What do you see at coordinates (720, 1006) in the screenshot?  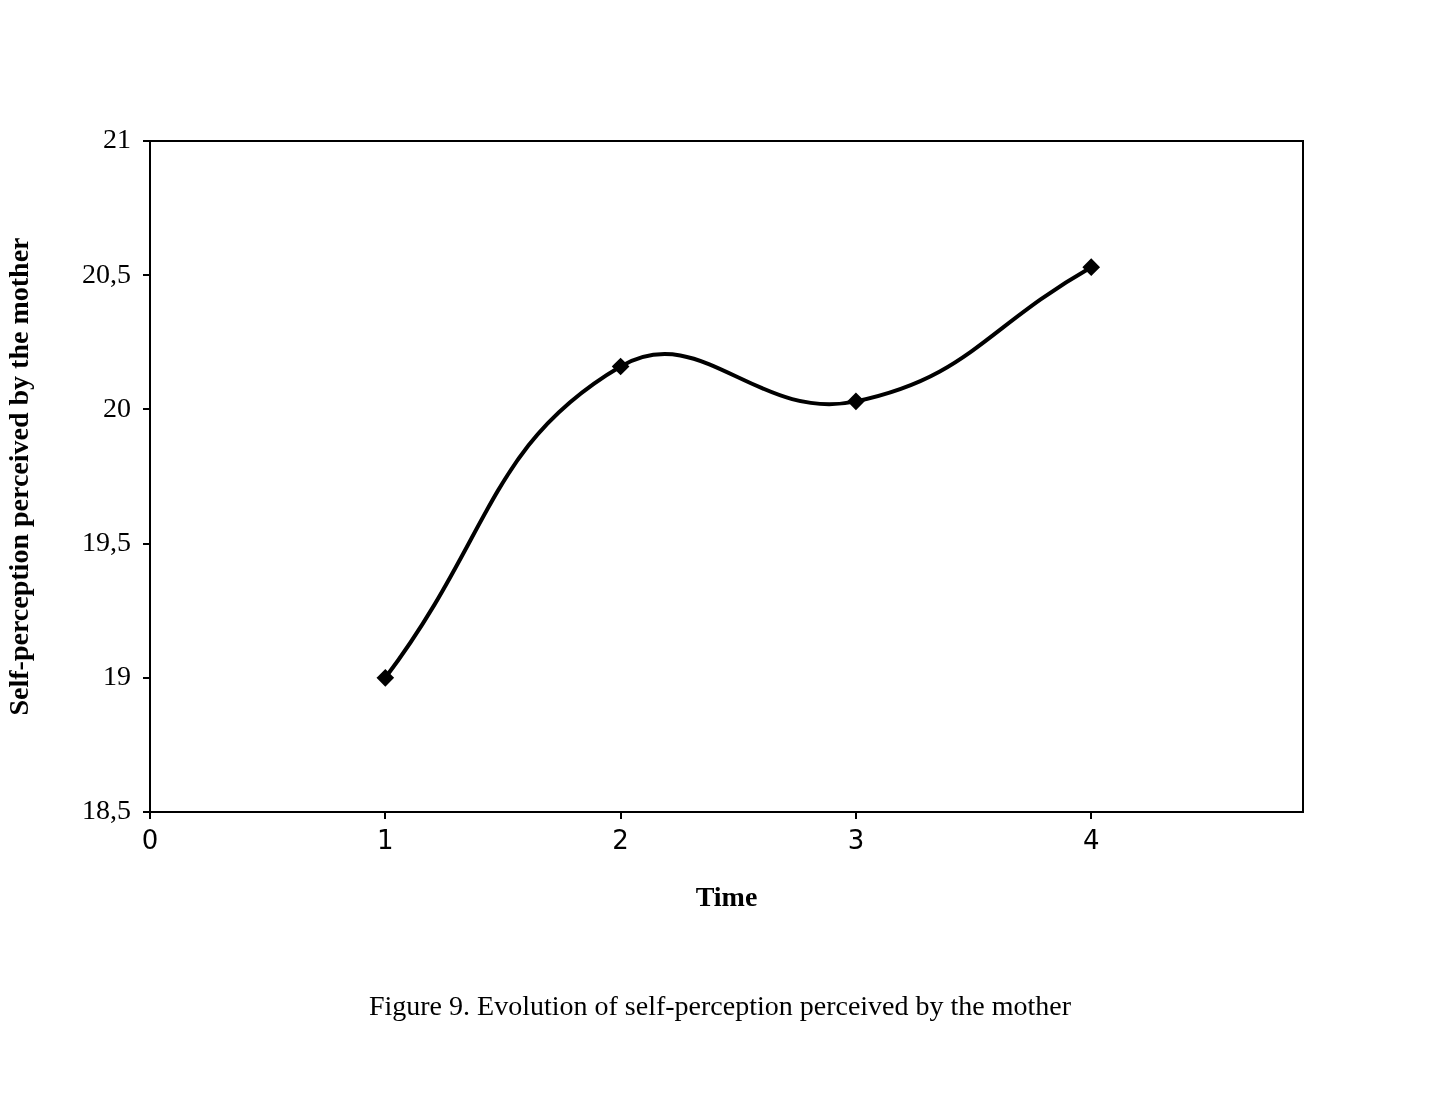 I see `caption: Figure 9. Evolution of self-perception perceived by the mother` at bounding box center [720, 1006].